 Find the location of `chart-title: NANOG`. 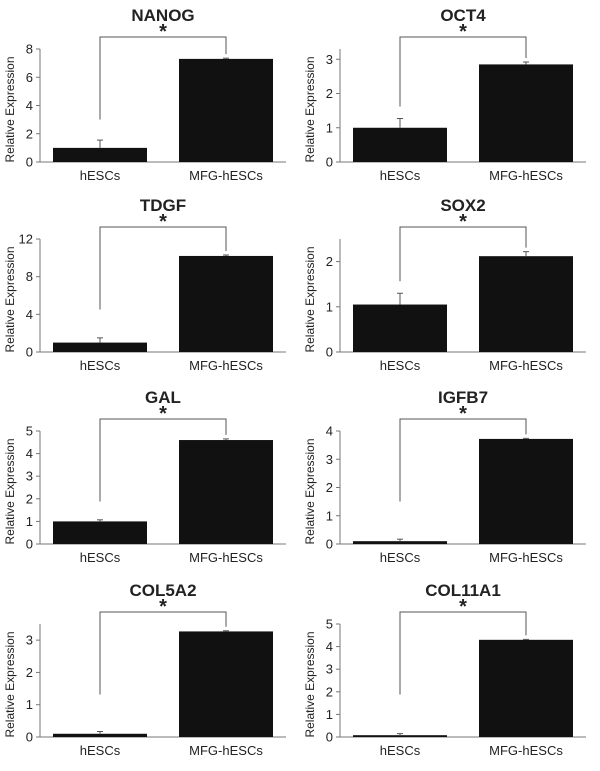

chart-title: NANOG is located at coordinates (162, 15).